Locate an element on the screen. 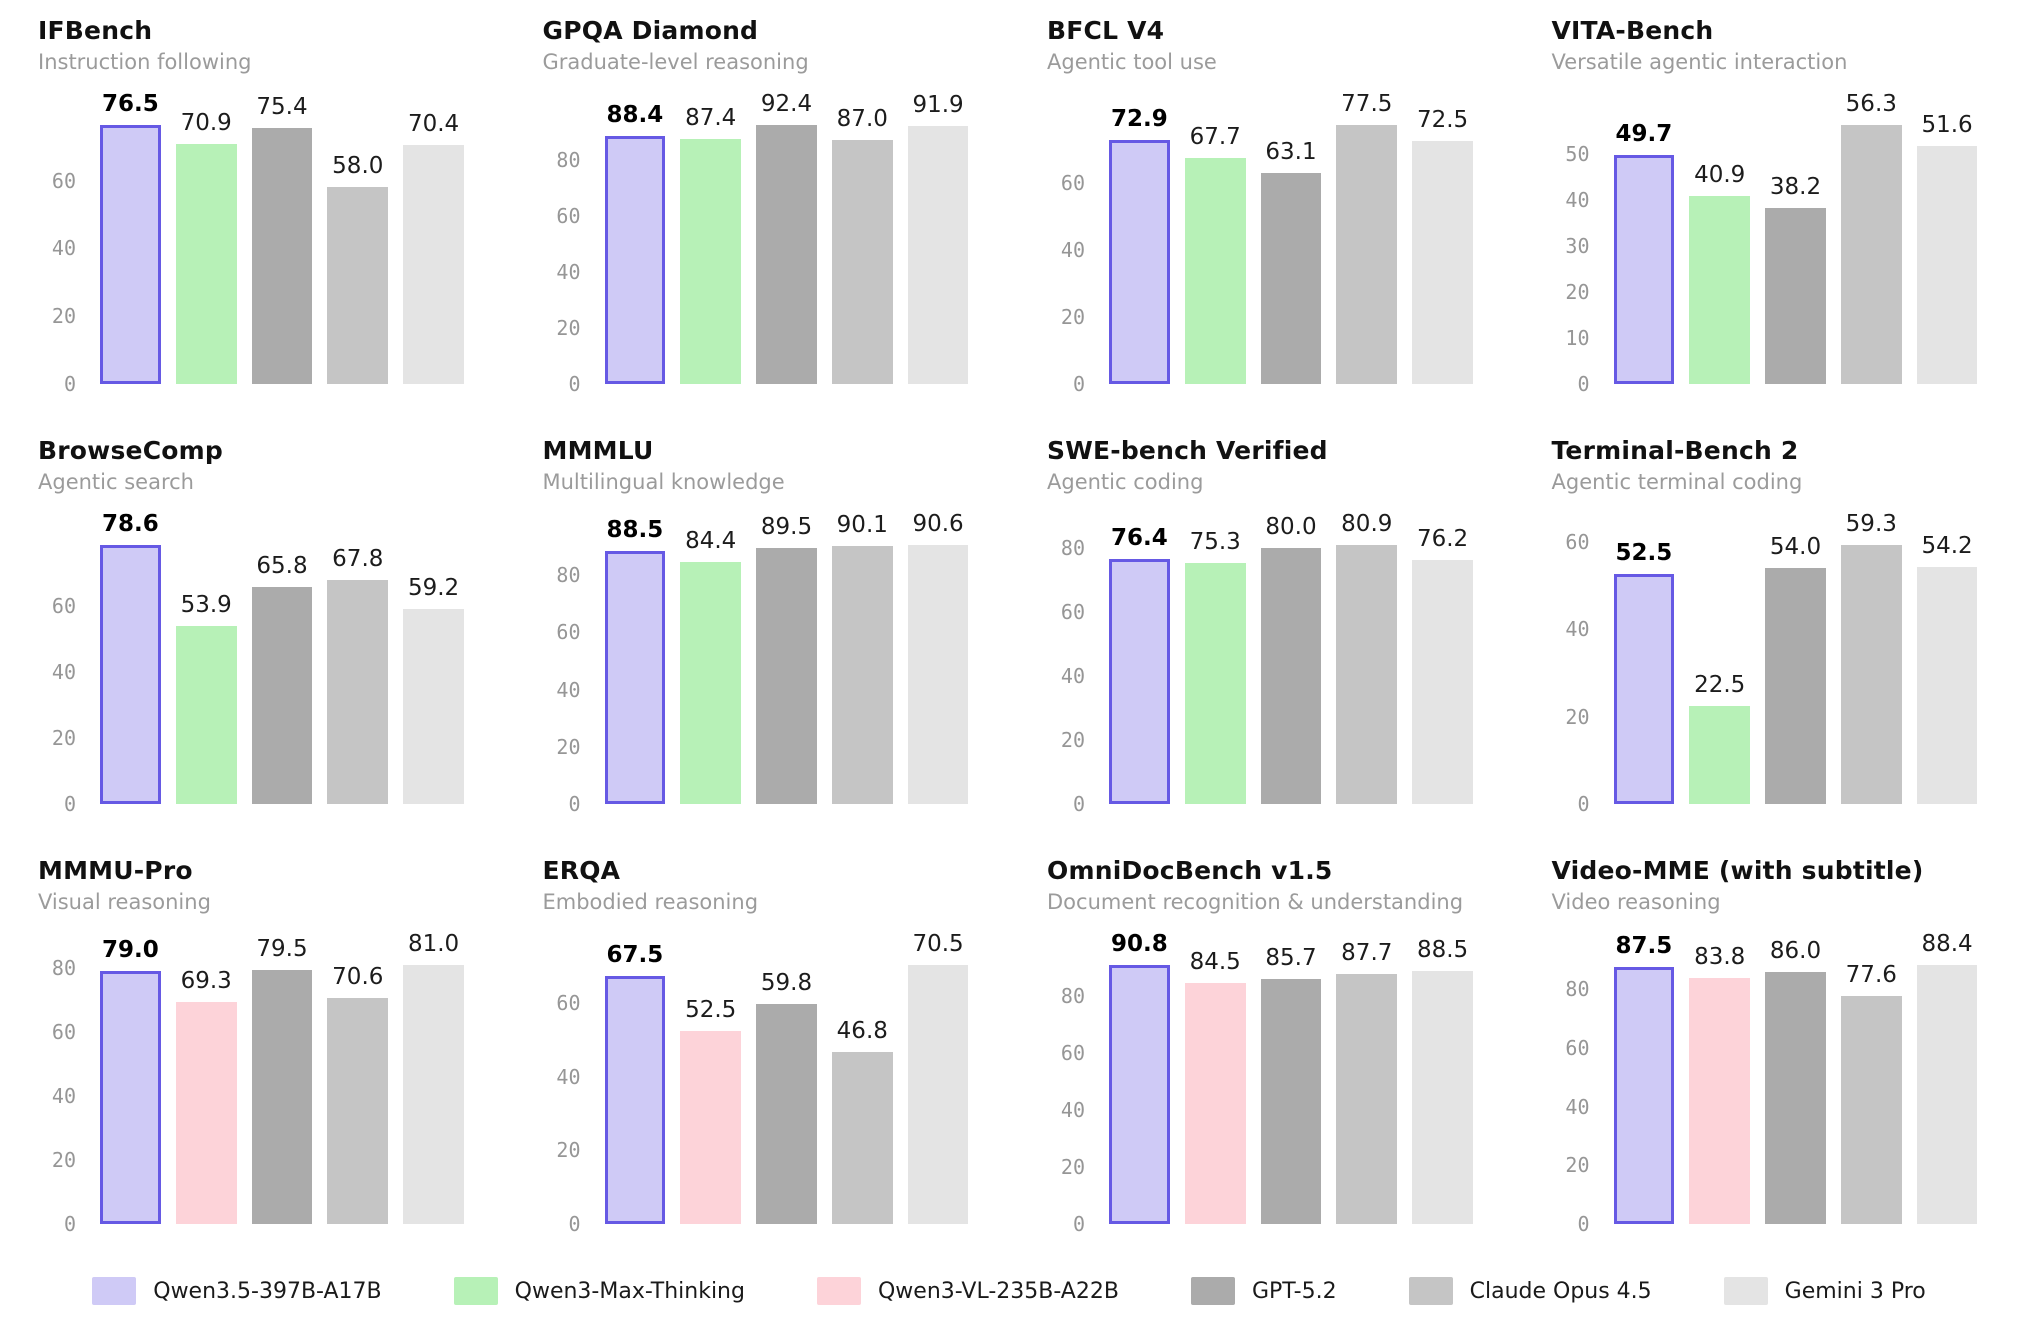  bar-value-label: 80.0 is located at coordinates (1291, 526).